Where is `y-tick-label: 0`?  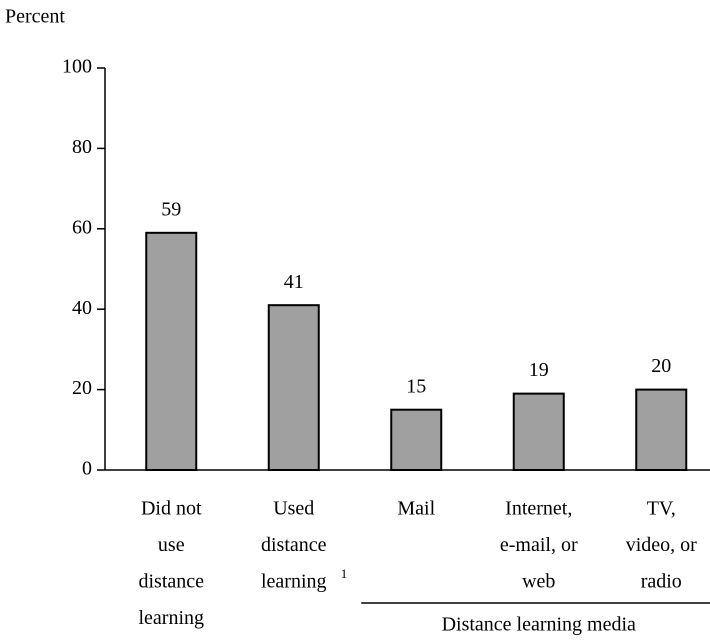
y-tick-label: 0 is located at coordinates (87, 469).